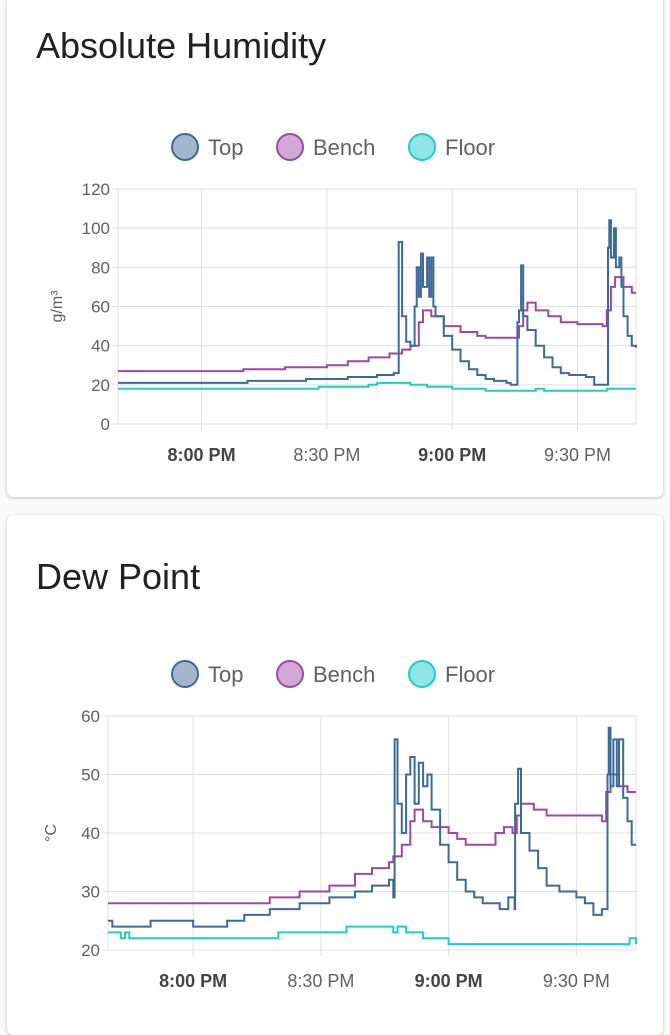 Image resolution: width=670 pixels, height=1035 pixels. What do you see at coordinates (96, 228) in the screenshot?
I see `y-tick-label: 100` at bounding box center [96, 228].